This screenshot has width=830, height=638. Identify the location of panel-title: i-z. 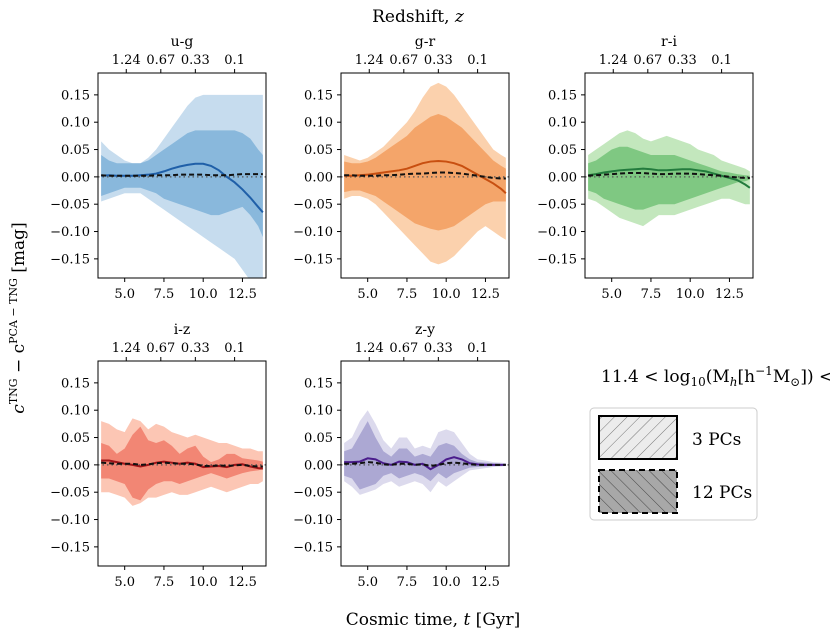
(182, 330).